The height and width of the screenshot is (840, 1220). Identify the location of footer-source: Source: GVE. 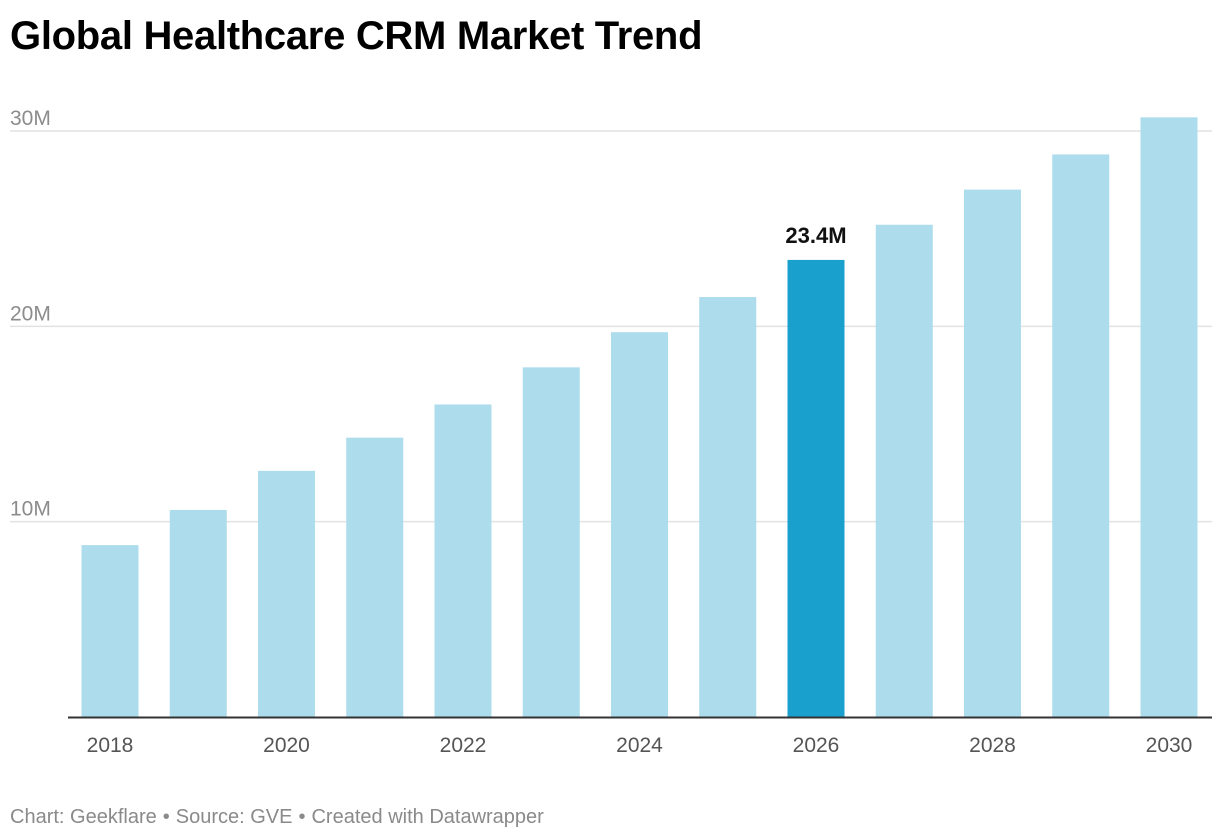
(234, 817).